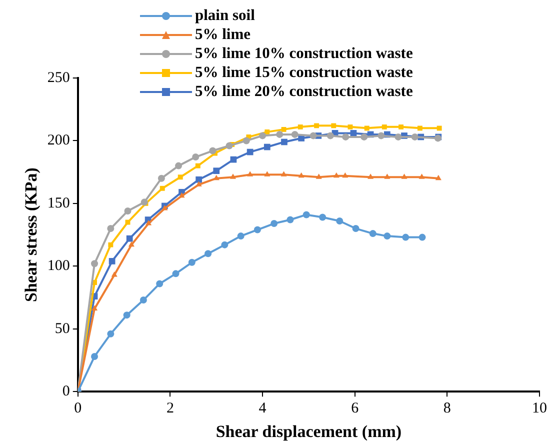 Image resolution: width=550 pixels, height=445 pixels. Describe the element at coordinates (78, 408) in the screenshot. I see `x-tick-label: 0` at that location.